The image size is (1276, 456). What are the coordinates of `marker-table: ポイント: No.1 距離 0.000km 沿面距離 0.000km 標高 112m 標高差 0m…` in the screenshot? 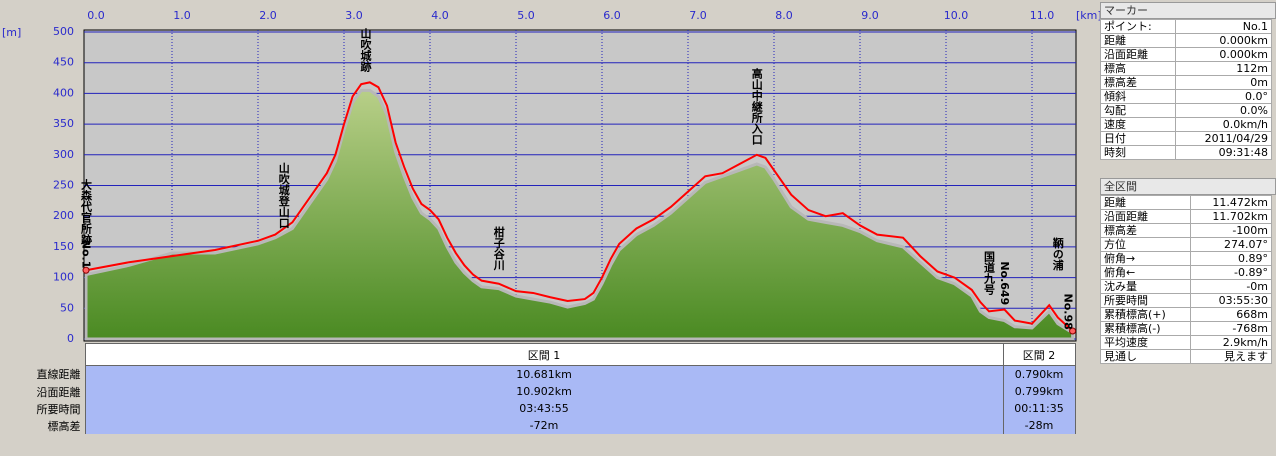 It's located at (1186, 89).